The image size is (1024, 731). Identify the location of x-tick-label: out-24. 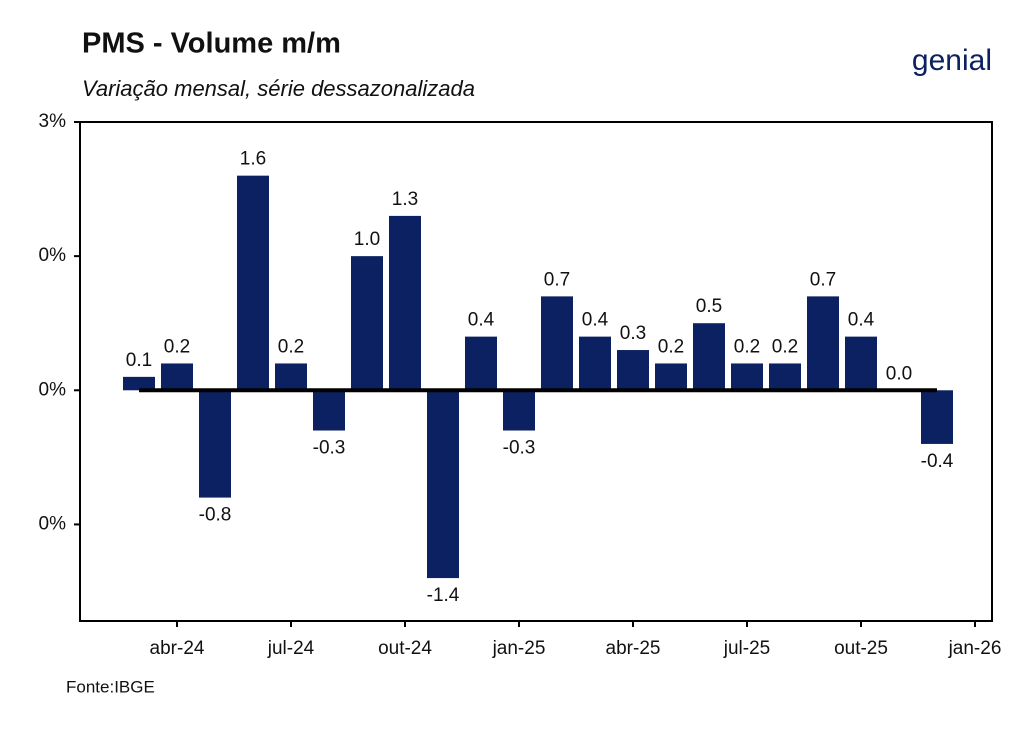
(405, 648).